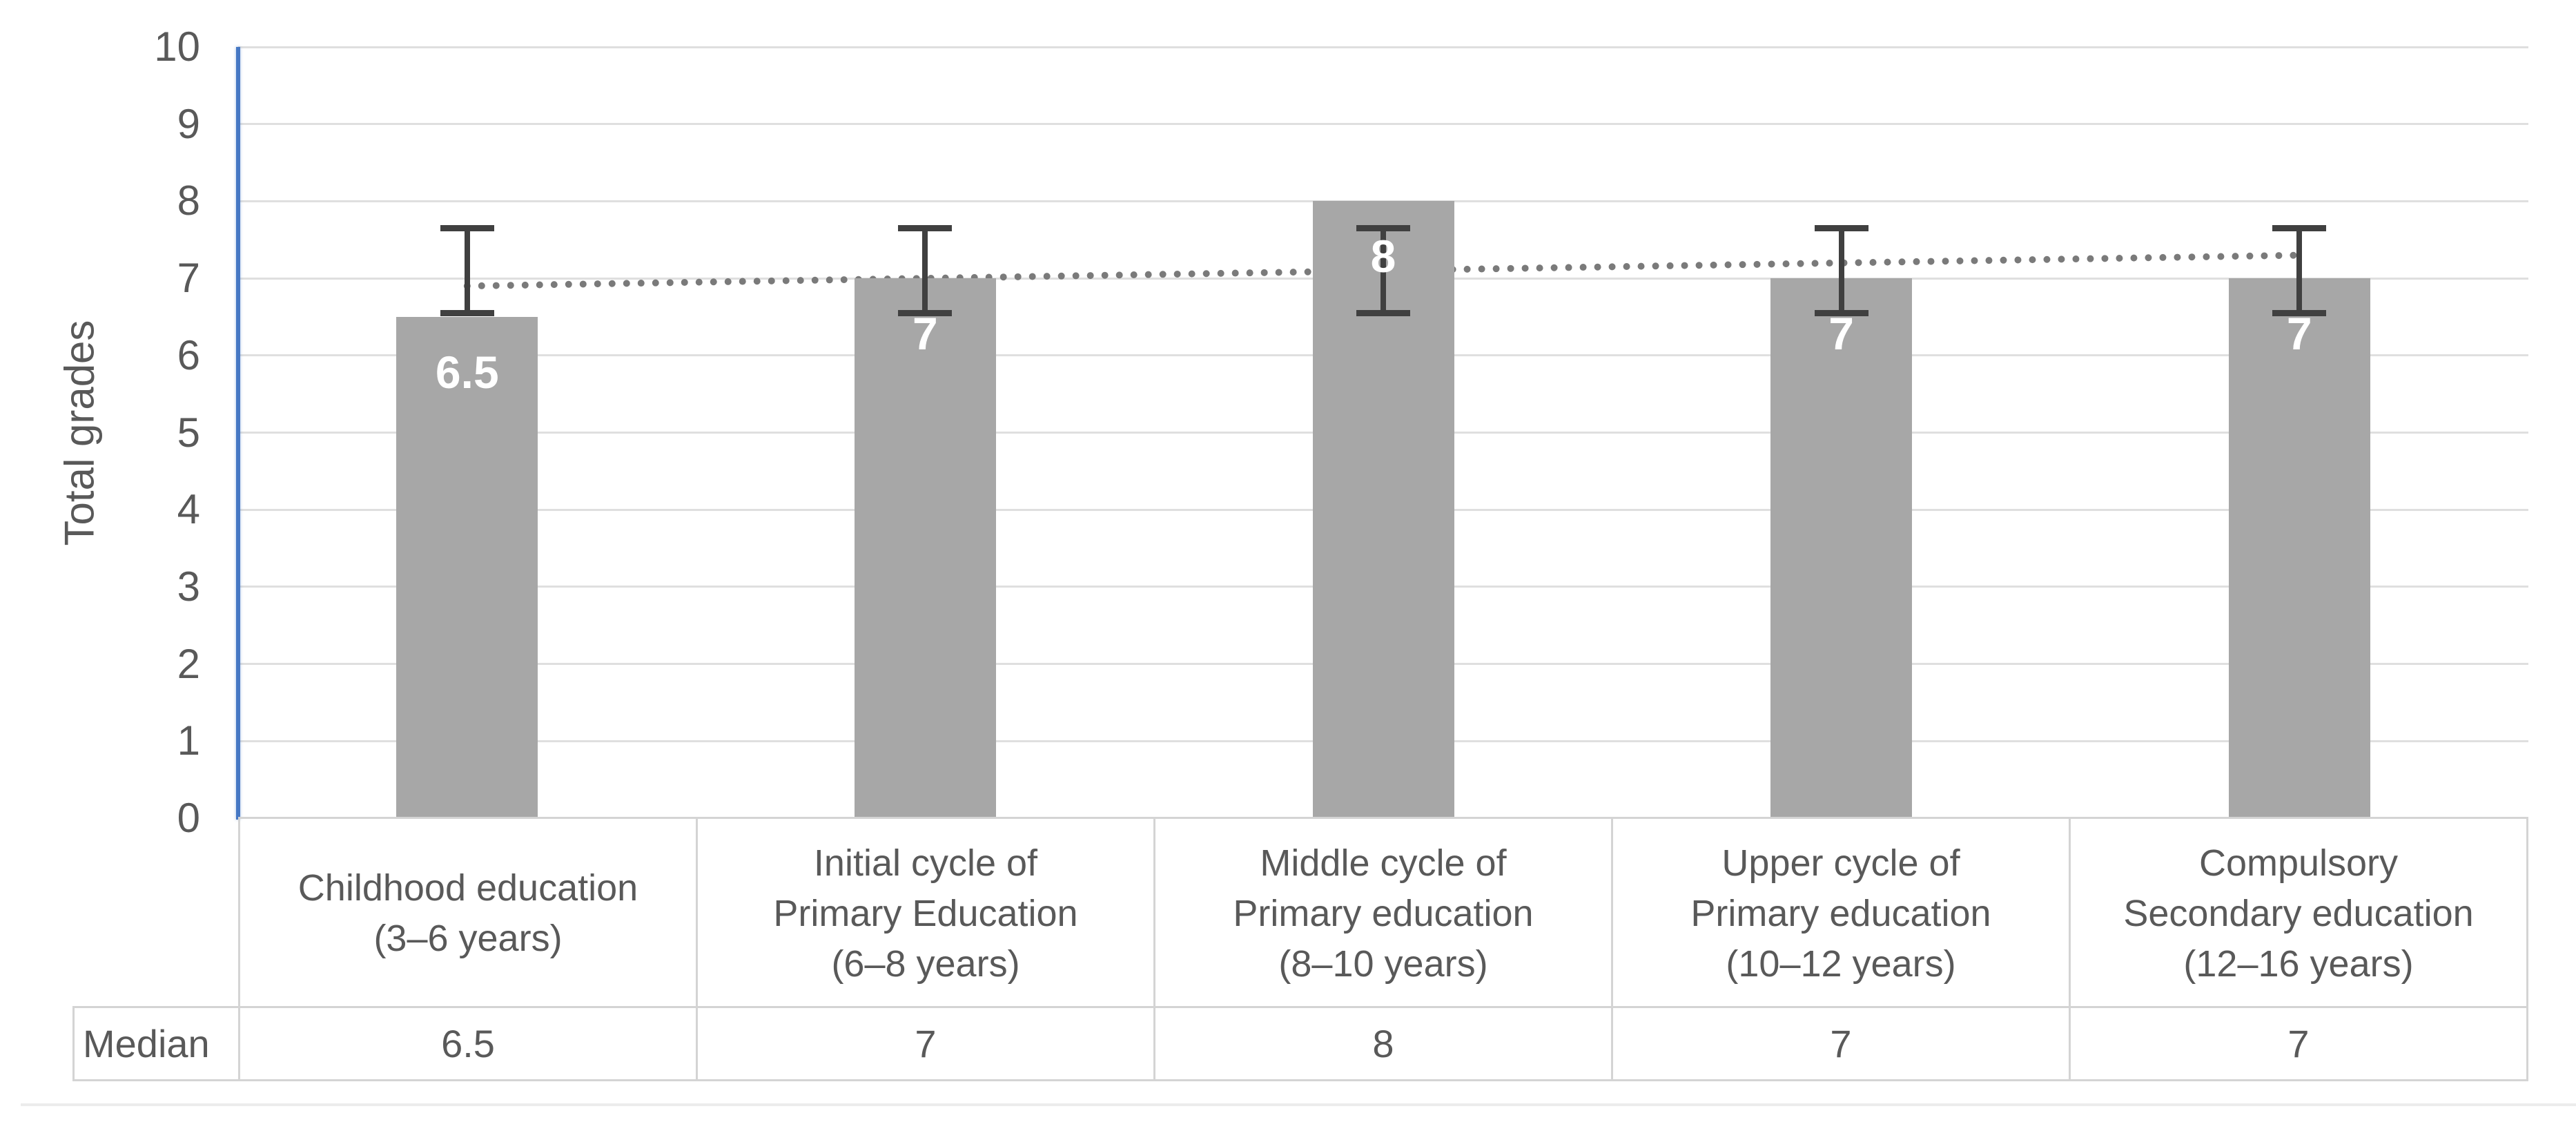 The height and width of the screenshot is (1131, 2576). I want to click on category-label-line: Upper cycle of, so click(1840, 863).